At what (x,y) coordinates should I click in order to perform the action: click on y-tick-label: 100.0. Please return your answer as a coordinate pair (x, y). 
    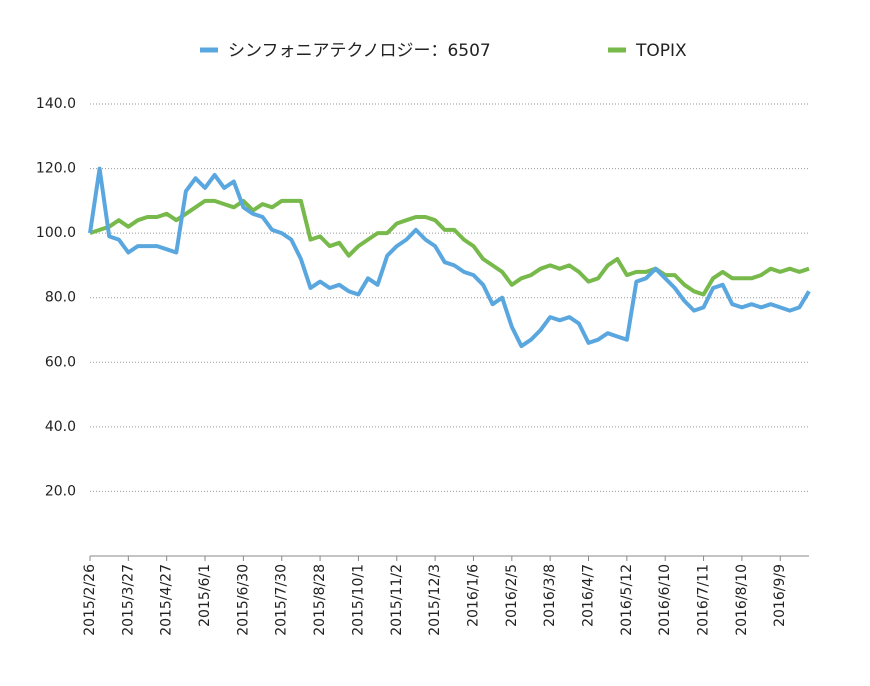
    Looking at the image, I should click on (56, 233).